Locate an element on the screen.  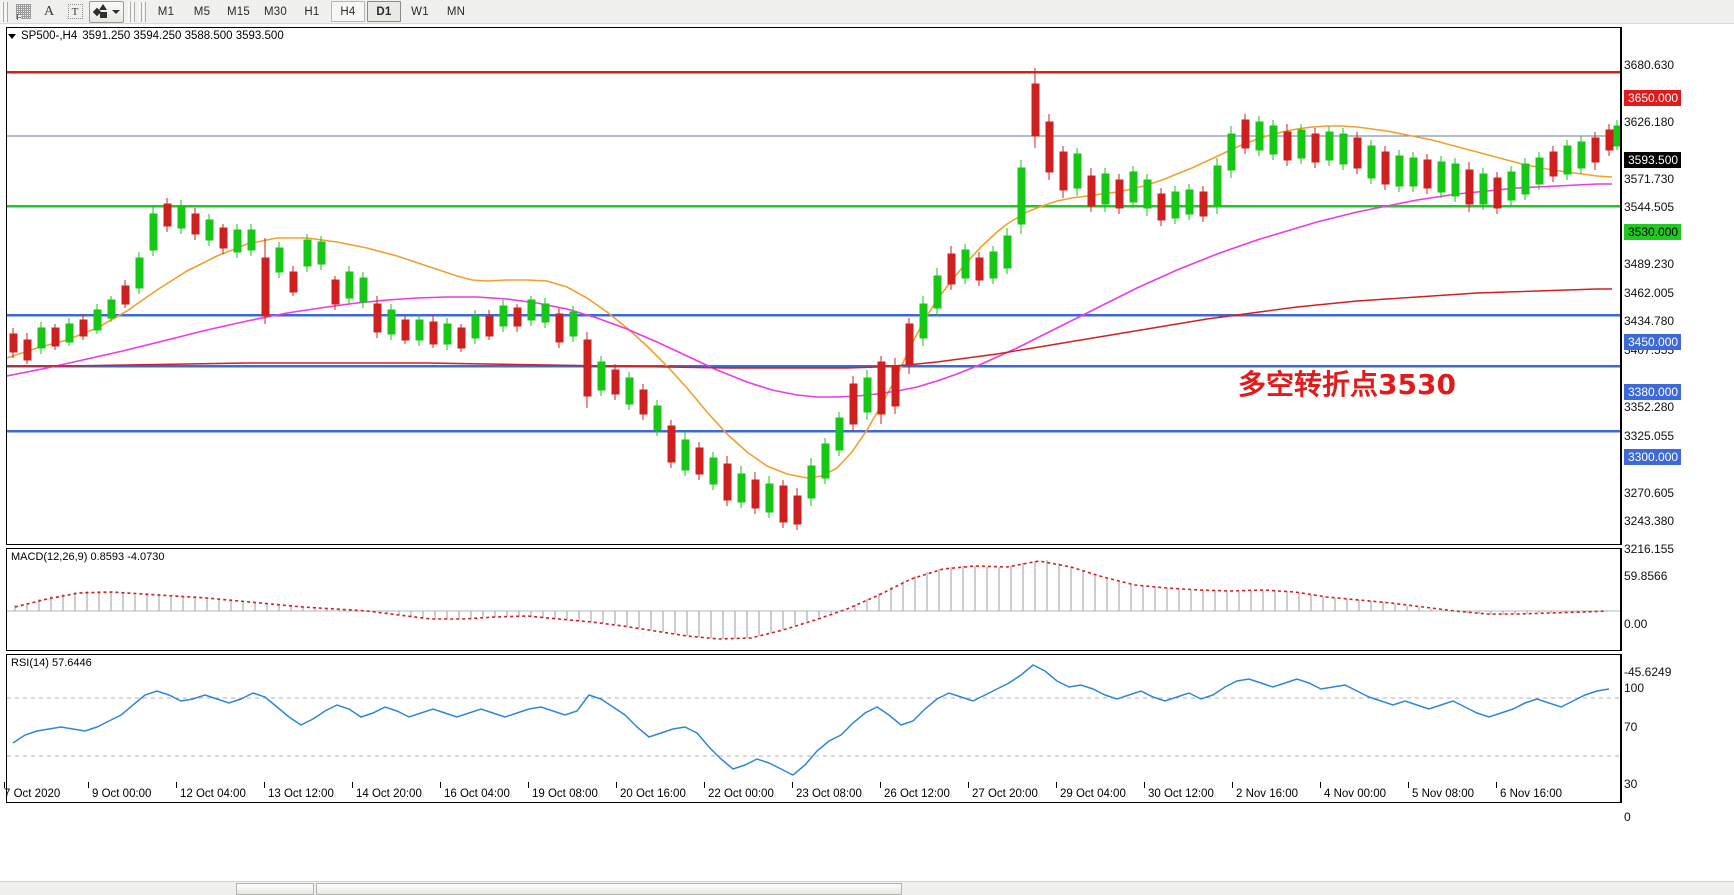
rsi-label: RSI(14) 57.6446 is located at coordinates (51, 663).